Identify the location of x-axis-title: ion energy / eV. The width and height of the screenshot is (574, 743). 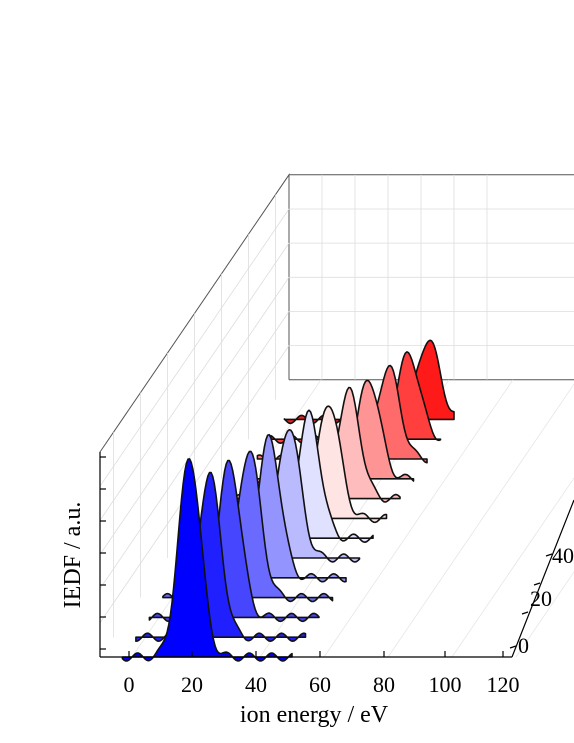
(314, 715).